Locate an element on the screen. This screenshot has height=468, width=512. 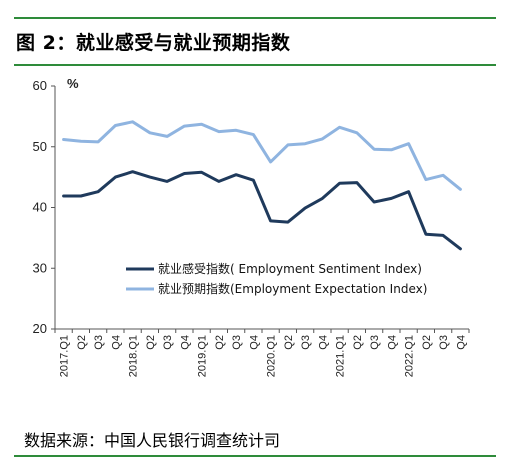
legend-label-sentiment: 就业感受指数( Employment Sentiment Index) is located at coordinates (290, 268).